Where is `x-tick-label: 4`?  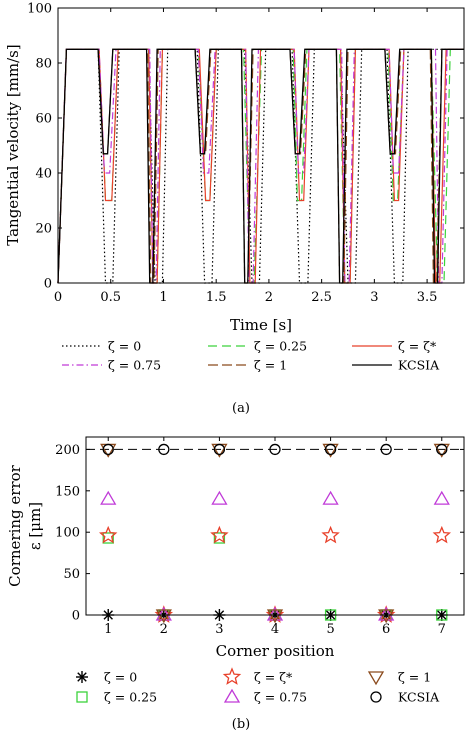
x-tick-label: 4 is located at coordinates (275, 629).